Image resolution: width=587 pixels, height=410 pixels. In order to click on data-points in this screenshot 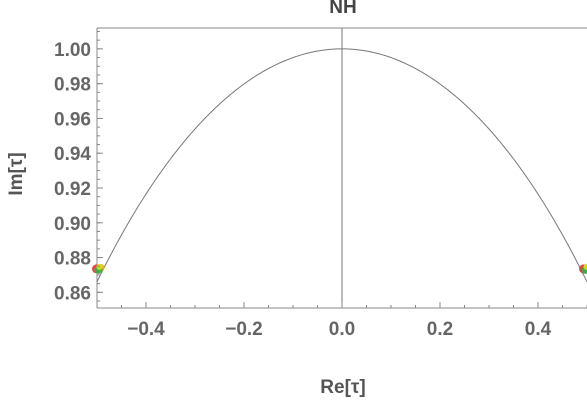, I will do `click(339, 268)`.